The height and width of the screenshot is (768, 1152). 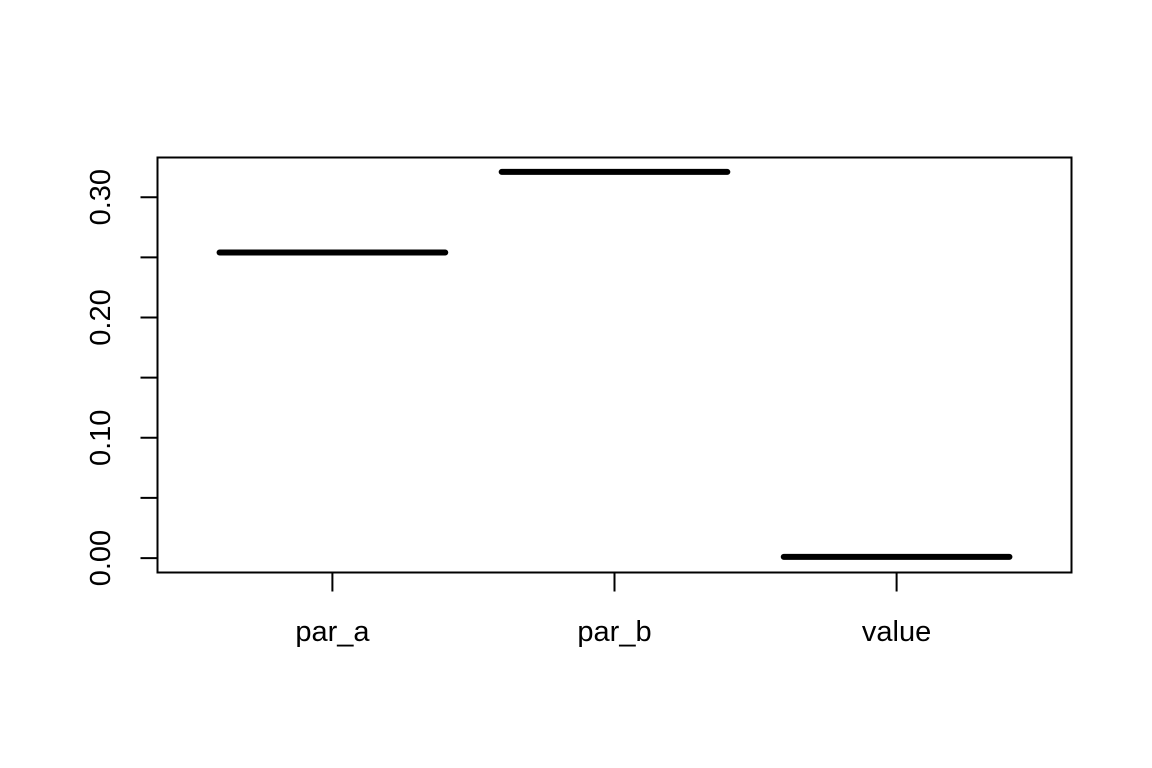 What do you see at coordinates (101, 438) in the screenshot?
I see `y-tick-label: 0.10` at bounding box center [101, 438].